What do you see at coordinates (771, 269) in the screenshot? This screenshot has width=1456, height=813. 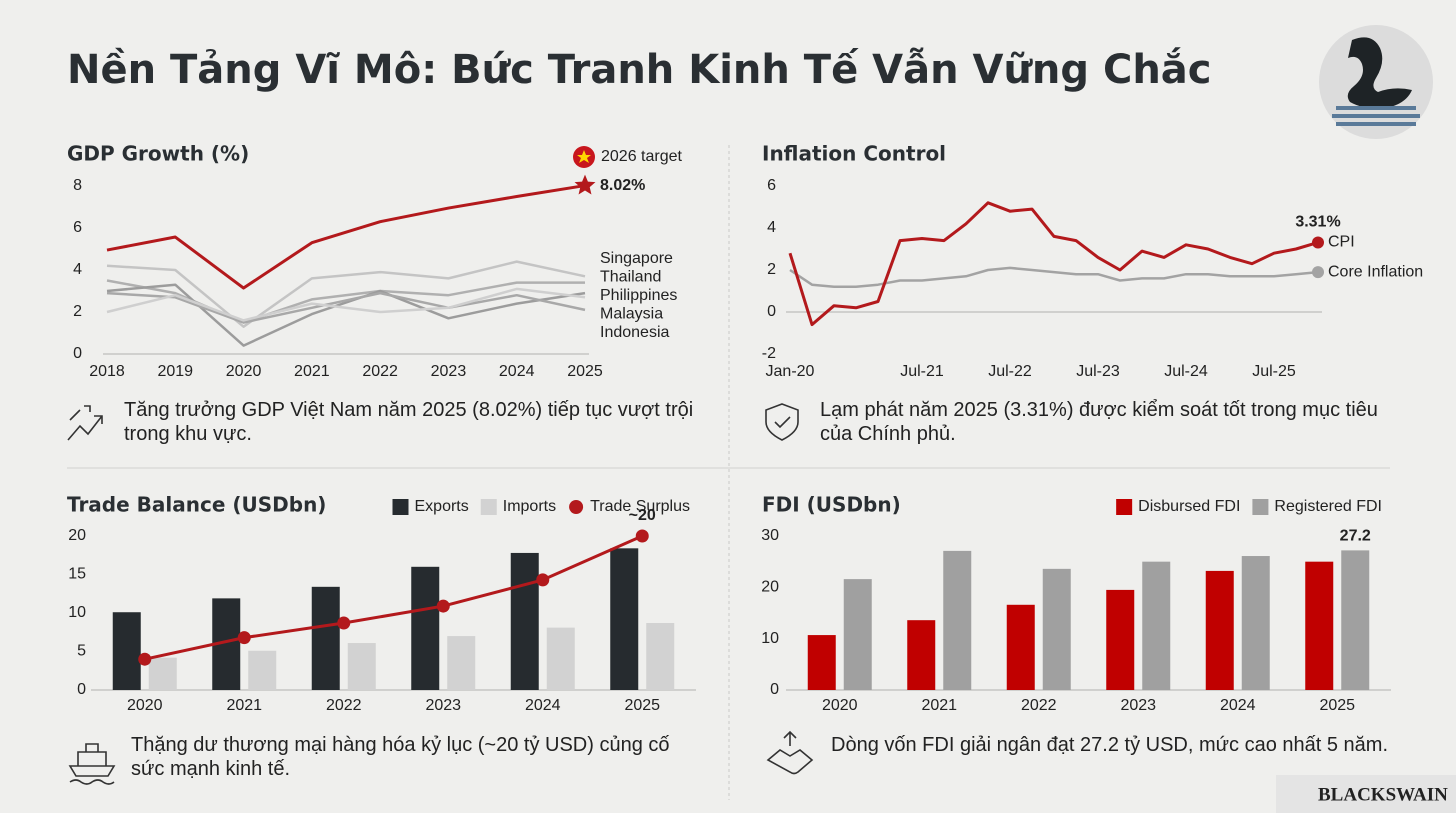 I see `y-tick-label: 2` at bounding box center [771, 269].